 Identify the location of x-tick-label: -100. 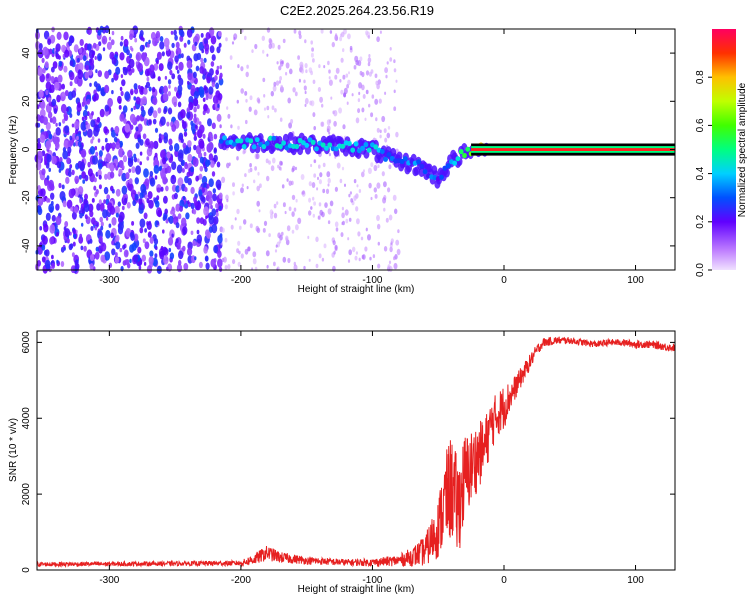
(372, 280).